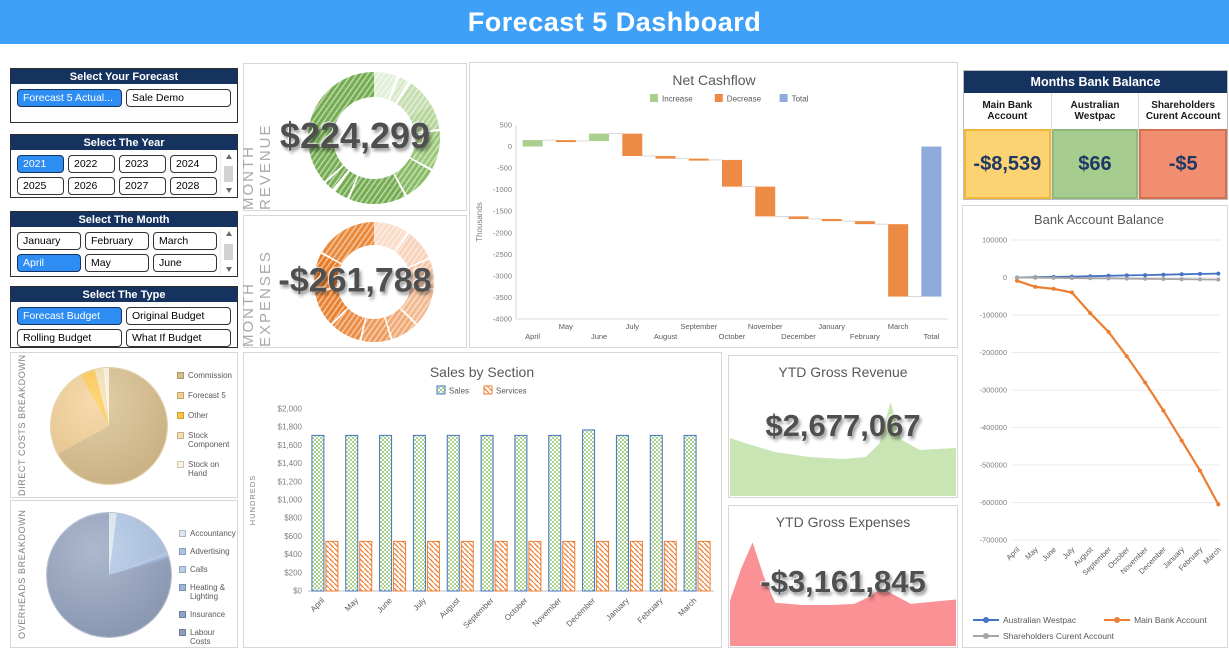  I want to click on slicer-year-option-2024: 2024, so click(193, 164).